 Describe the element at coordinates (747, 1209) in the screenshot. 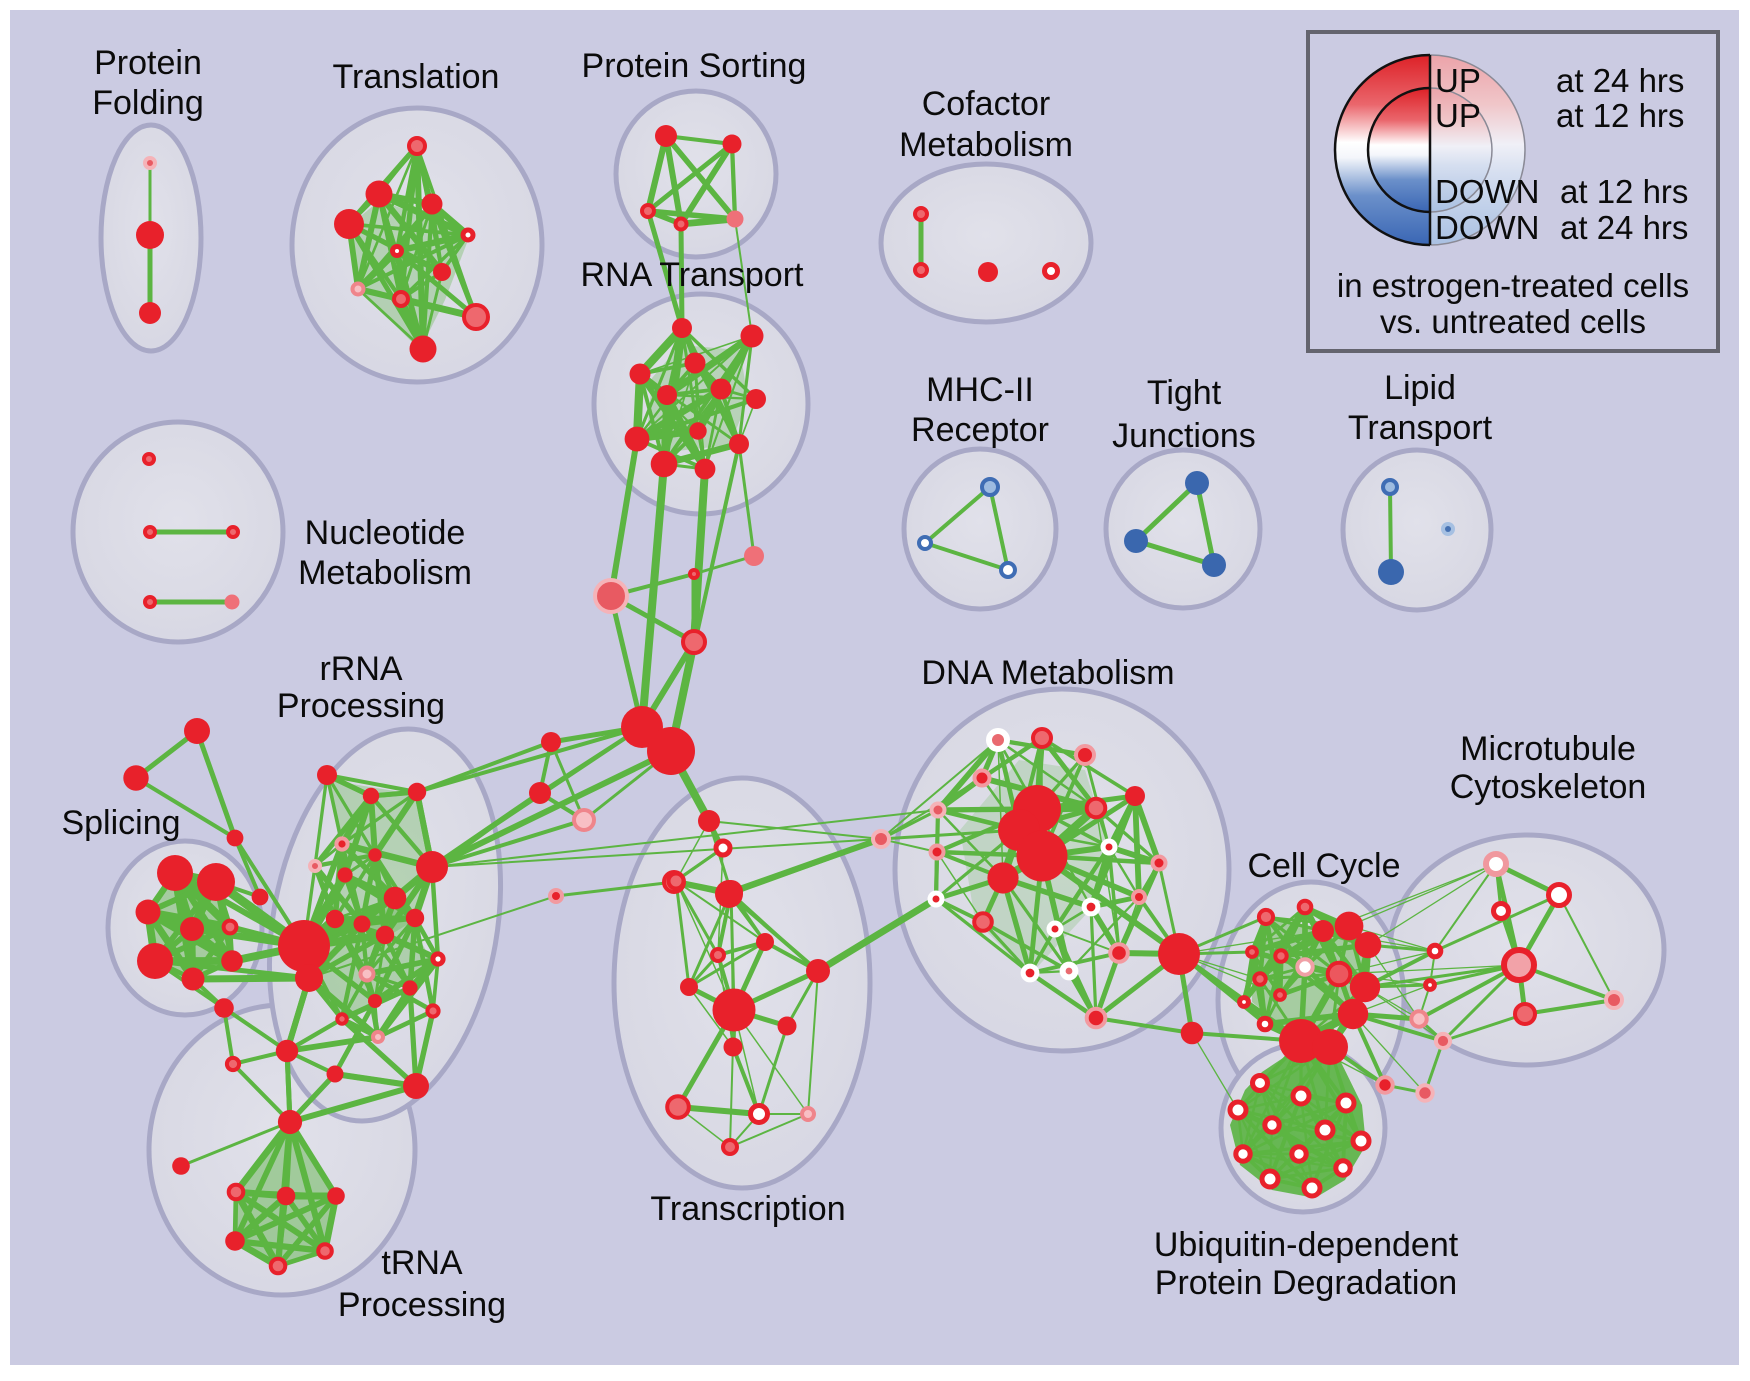

I see `svg-text: Transcription` at that location.